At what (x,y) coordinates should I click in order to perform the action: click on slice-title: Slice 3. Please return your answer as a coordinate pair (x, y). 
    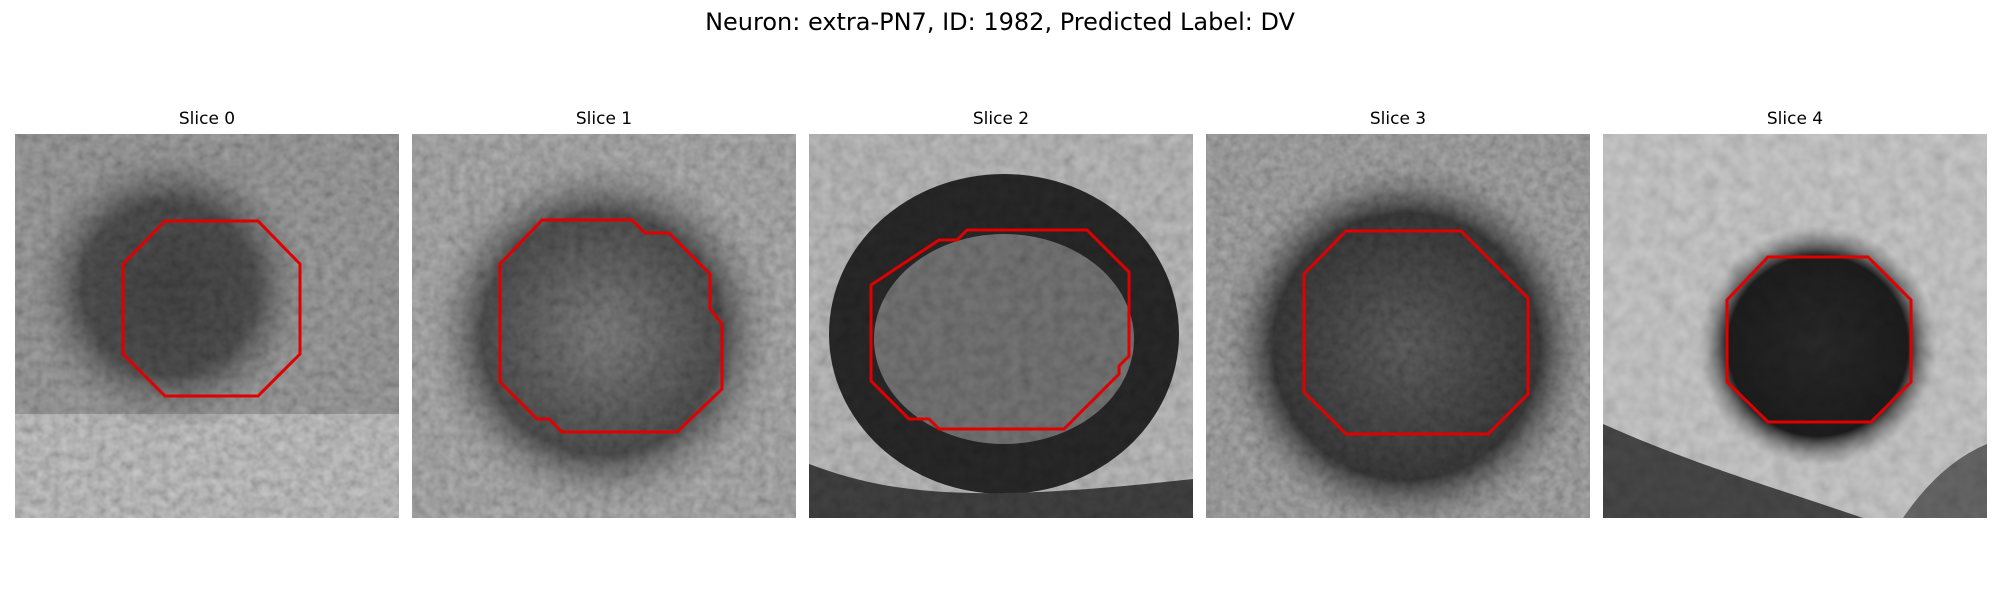
    Looking at the image, I should click on (1398, 119).